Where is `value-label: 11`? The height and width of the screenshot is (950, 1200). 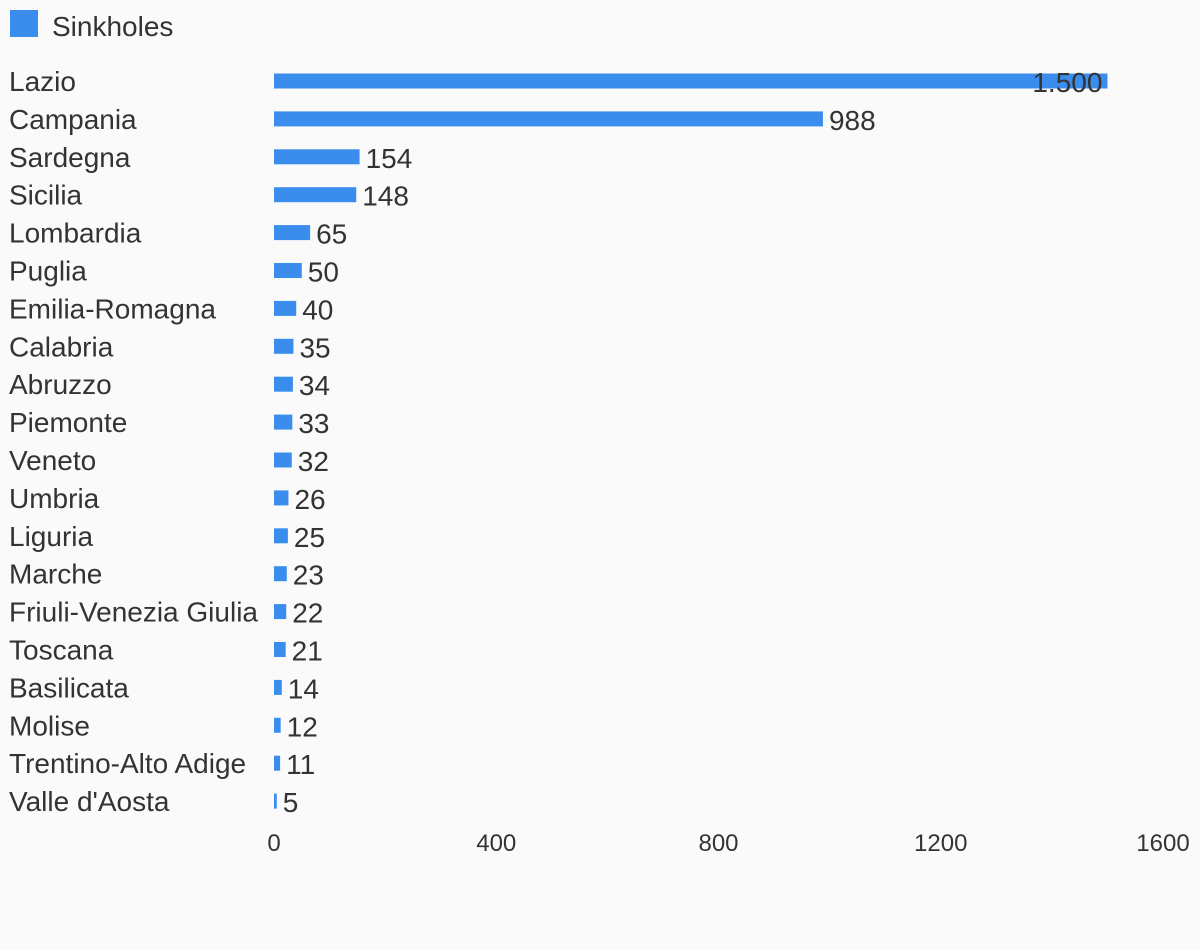 value-label: 11 is located at coordinates (300, 764).